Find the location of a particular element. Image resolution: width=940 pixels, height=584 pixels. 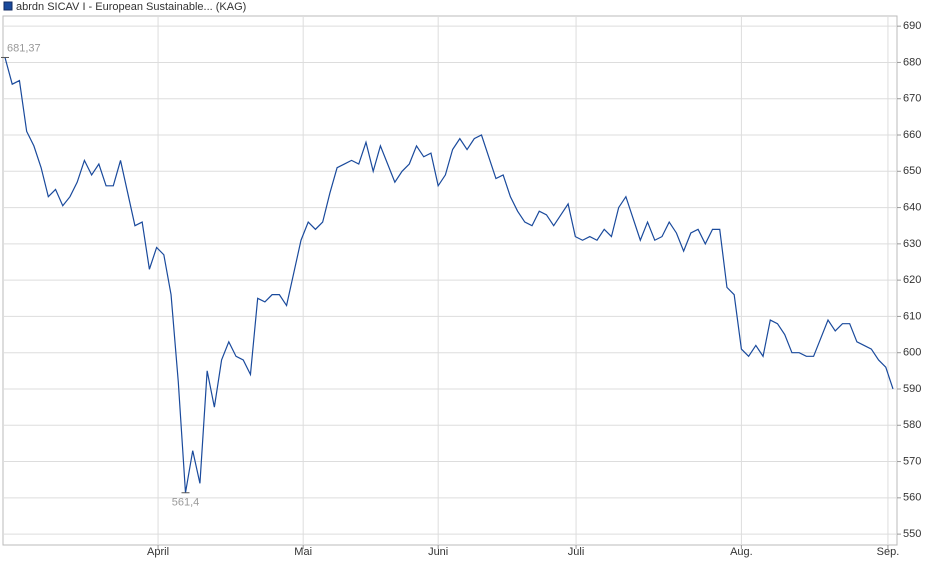

y-tick-label: 660 is located at coordinates (912, 135).